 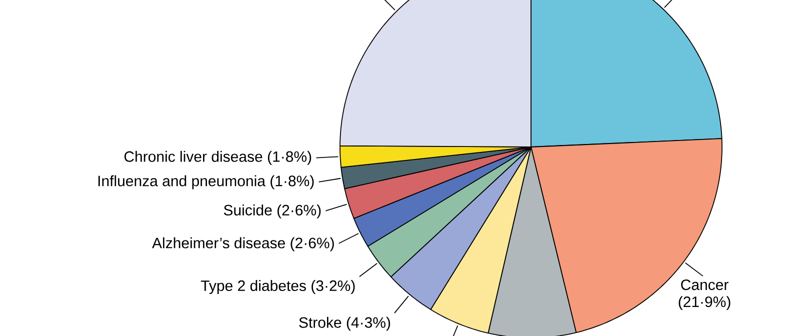 I want to click on slice-label: Influenza and pneumonia (1·8%), so click(x=206, y=182).